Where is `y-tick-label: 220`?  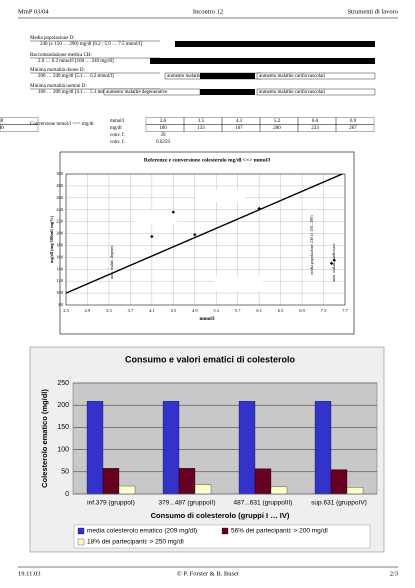
y-tick-label: 220 is located at coordinates (60, 221).